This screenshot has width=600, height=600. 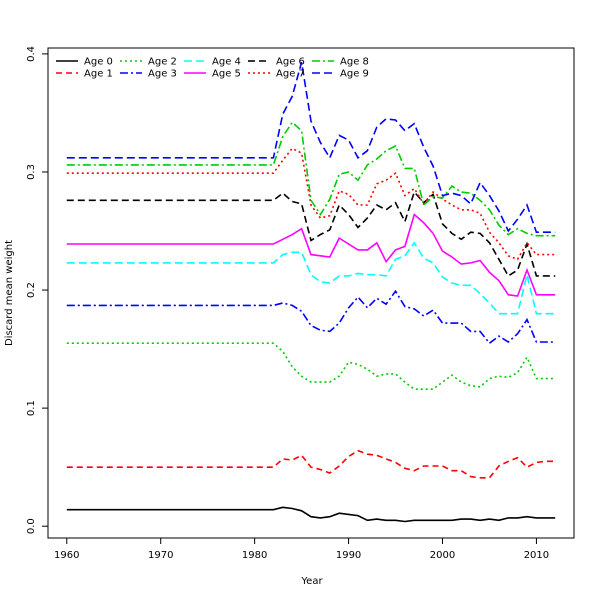 What do you see at coordinates (226, 62) in the screenshot?
I see `legend-label: Age 4` at bounding box center [226, 62].